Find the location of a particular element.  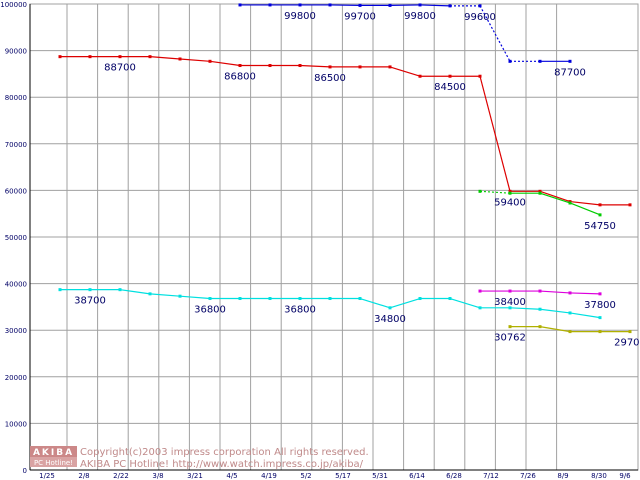

x-tick-label: 5/2 is located at coordinates (305, 476).